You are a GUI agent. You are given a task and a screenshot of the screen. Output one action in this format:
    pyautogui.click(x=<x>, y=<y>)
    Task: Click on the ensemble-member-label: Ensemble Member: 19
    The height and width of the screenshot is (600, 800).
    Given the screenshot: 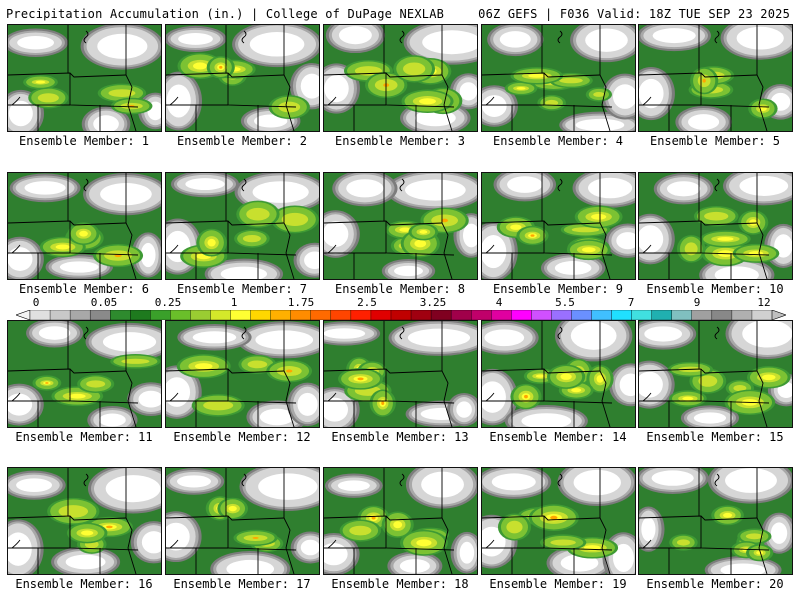 What is the action you would take?
    pyautogui.click(x=558, y=584)
    